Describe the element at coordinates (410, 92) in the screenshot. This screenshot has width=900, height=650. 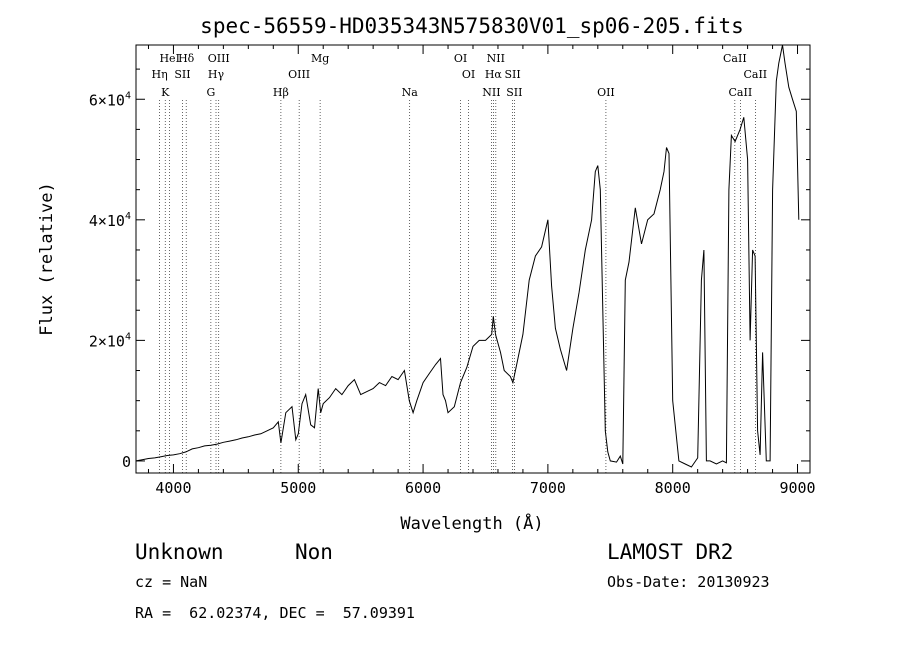
I see `line-label: Na` at that location.